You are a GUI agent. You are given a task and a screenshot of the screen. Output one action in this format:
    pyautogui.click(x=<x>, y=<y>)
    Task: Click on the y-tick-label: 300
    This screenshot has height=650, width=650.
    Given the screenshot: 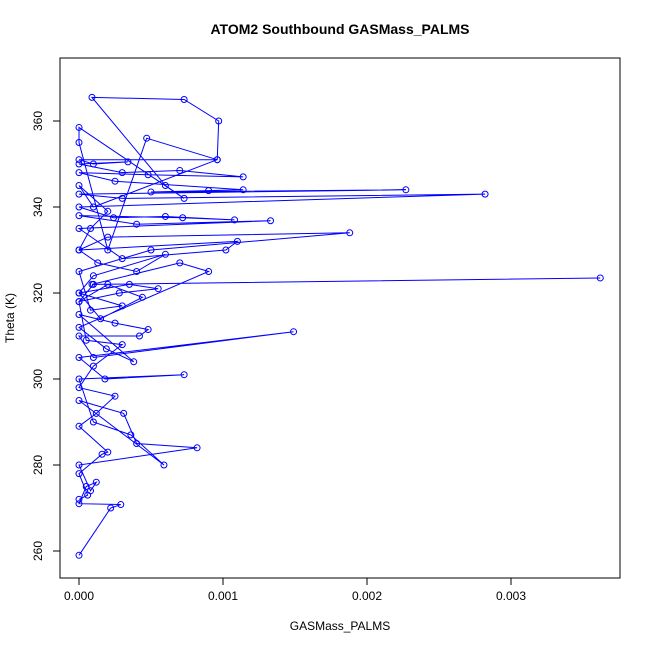 What is the action you would take?
    pyautogui.click(x=38, y=379)
    